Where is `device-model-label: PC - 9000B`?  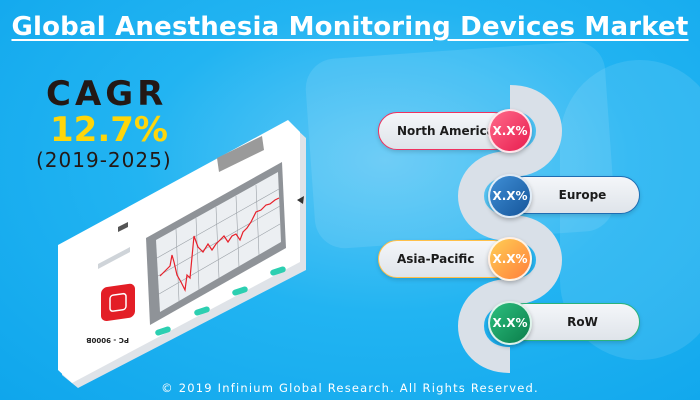 device-model-label: PC - 9000B is located at coordinates (107, 340).